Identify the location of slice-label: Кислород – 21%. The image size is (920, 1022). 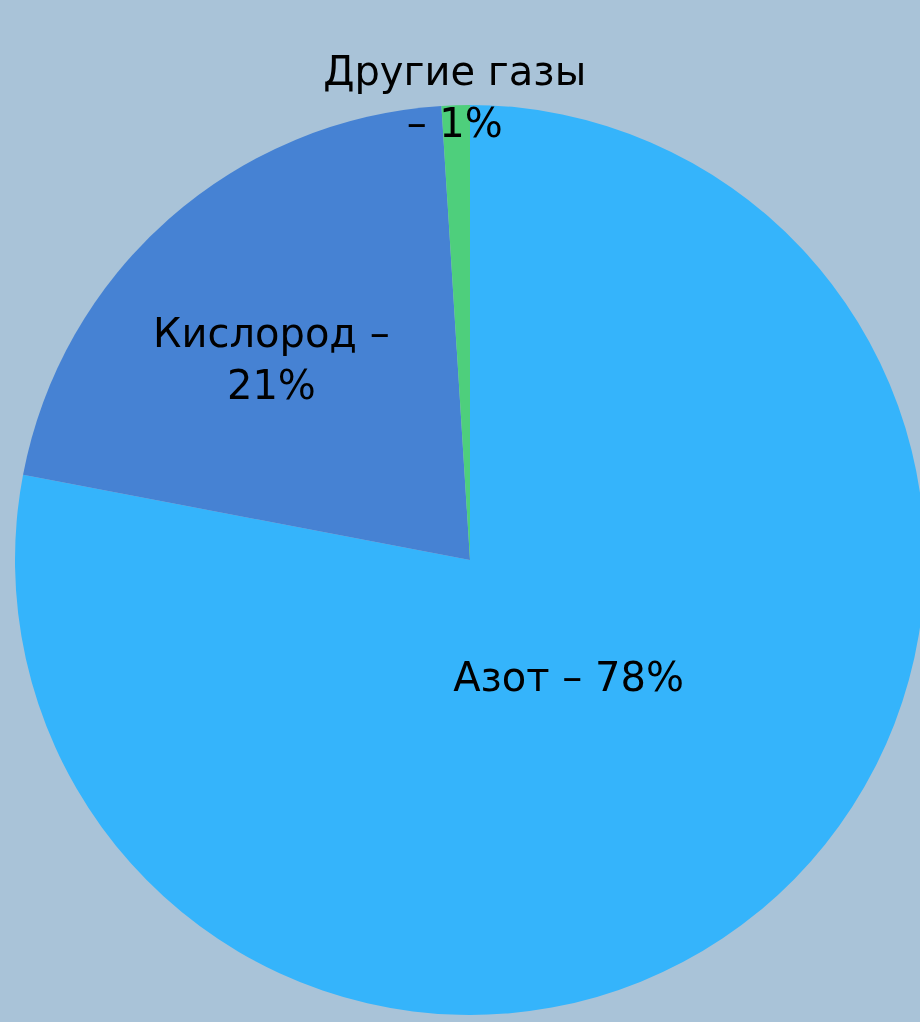
(271, 358).